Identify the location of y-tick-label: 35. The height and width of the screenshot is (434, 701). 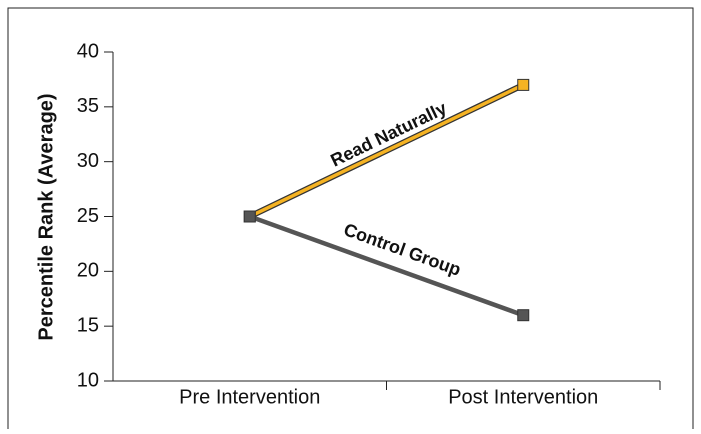
(88, 106).